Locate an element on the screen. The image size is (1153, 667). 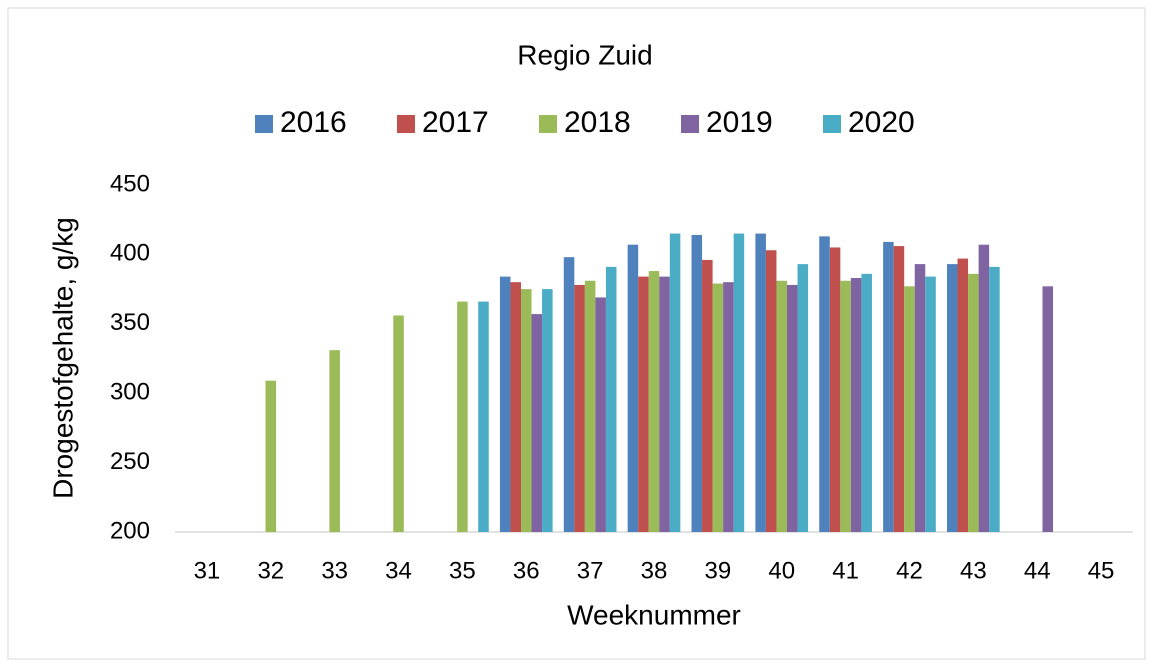
y-tick-label: 250 is located at coordinates (130, 461).